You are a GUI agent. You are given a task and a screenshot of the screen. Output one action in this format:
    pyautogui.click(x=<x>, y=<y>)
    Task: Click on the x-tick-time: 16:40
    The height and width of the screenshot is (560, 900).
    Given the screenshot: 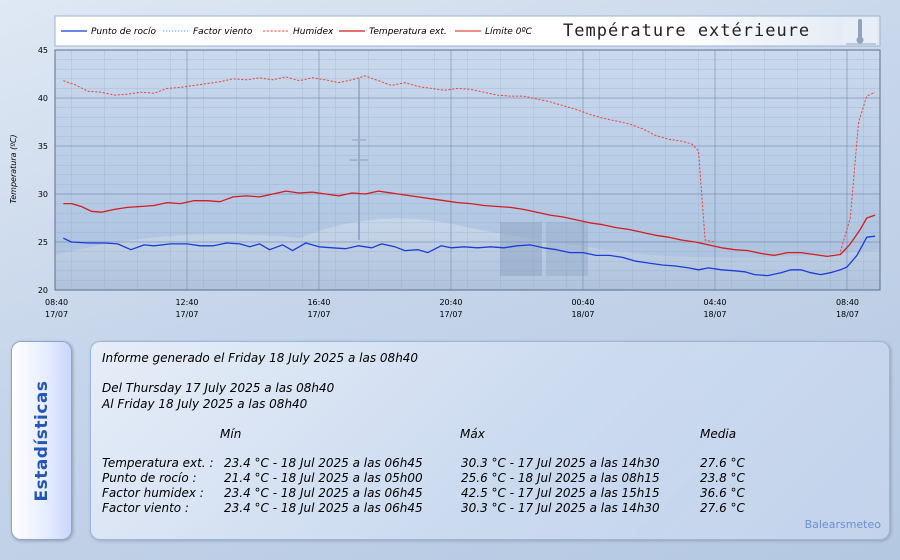 What is the action you would take?
    pyautogui.click(x=318, y=302)
    